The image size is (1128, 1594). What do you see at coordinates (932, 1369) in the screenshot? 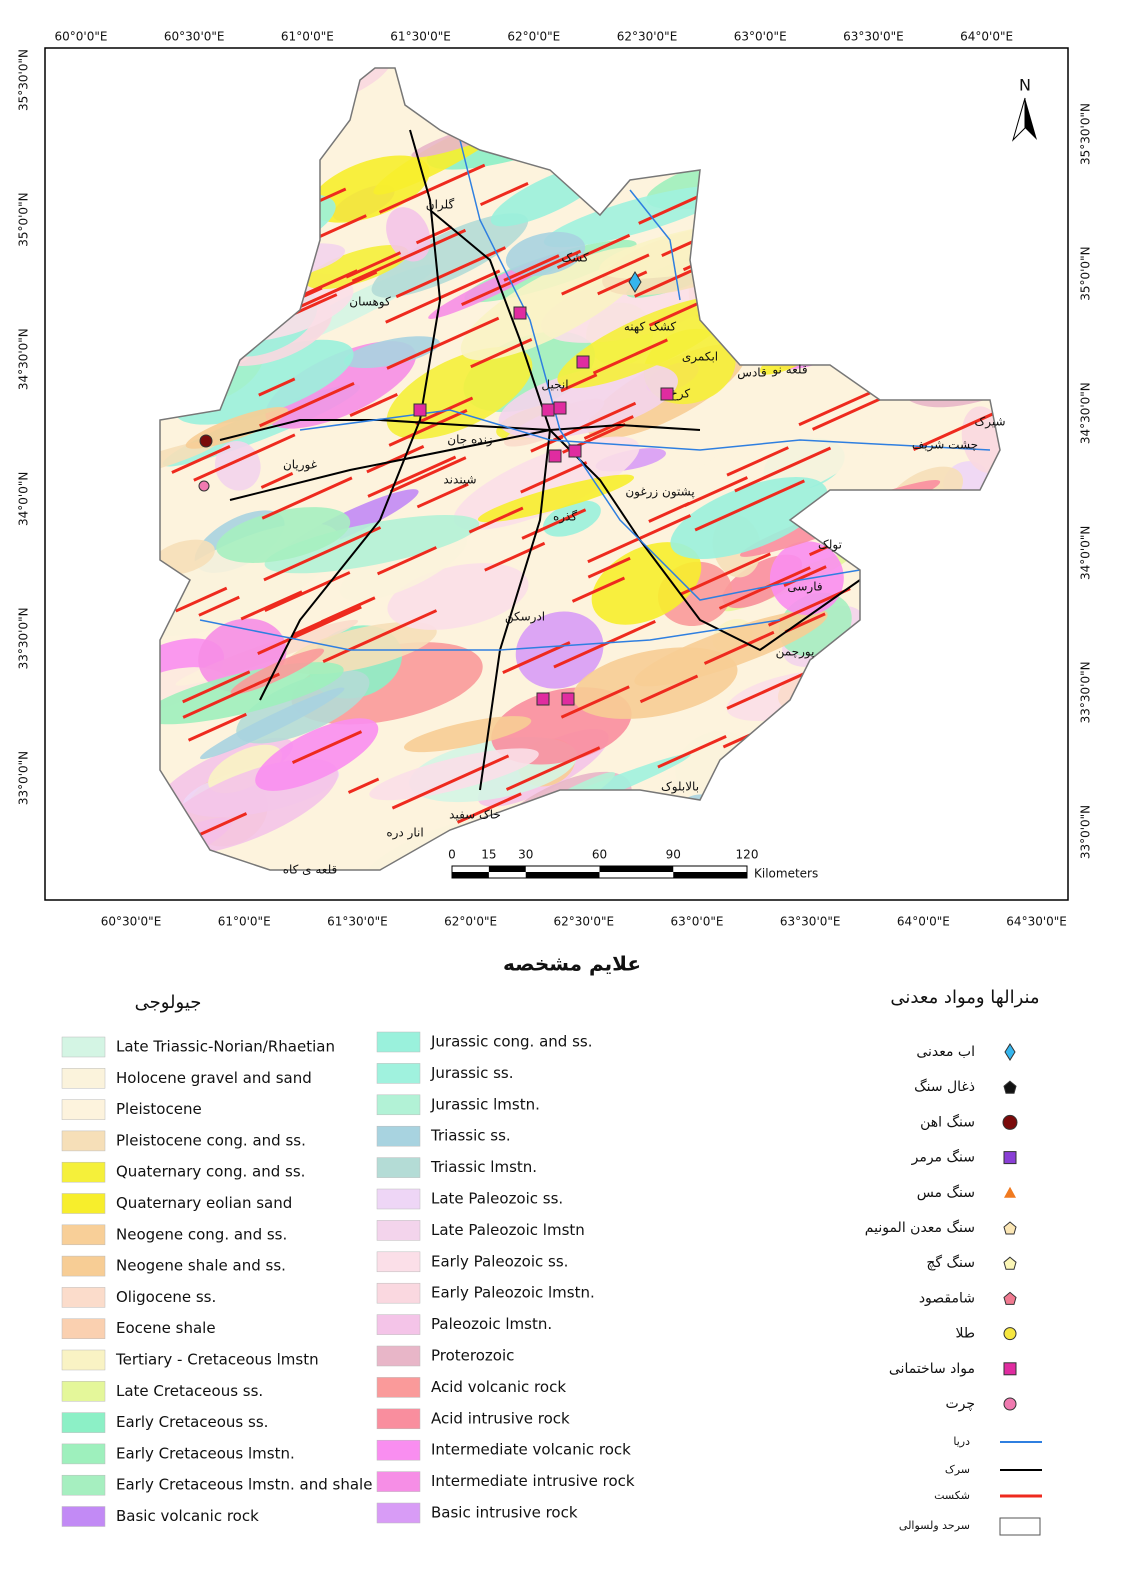
I see `legend-label: مواد ساختمانی` at bounding box center [932, 1369].